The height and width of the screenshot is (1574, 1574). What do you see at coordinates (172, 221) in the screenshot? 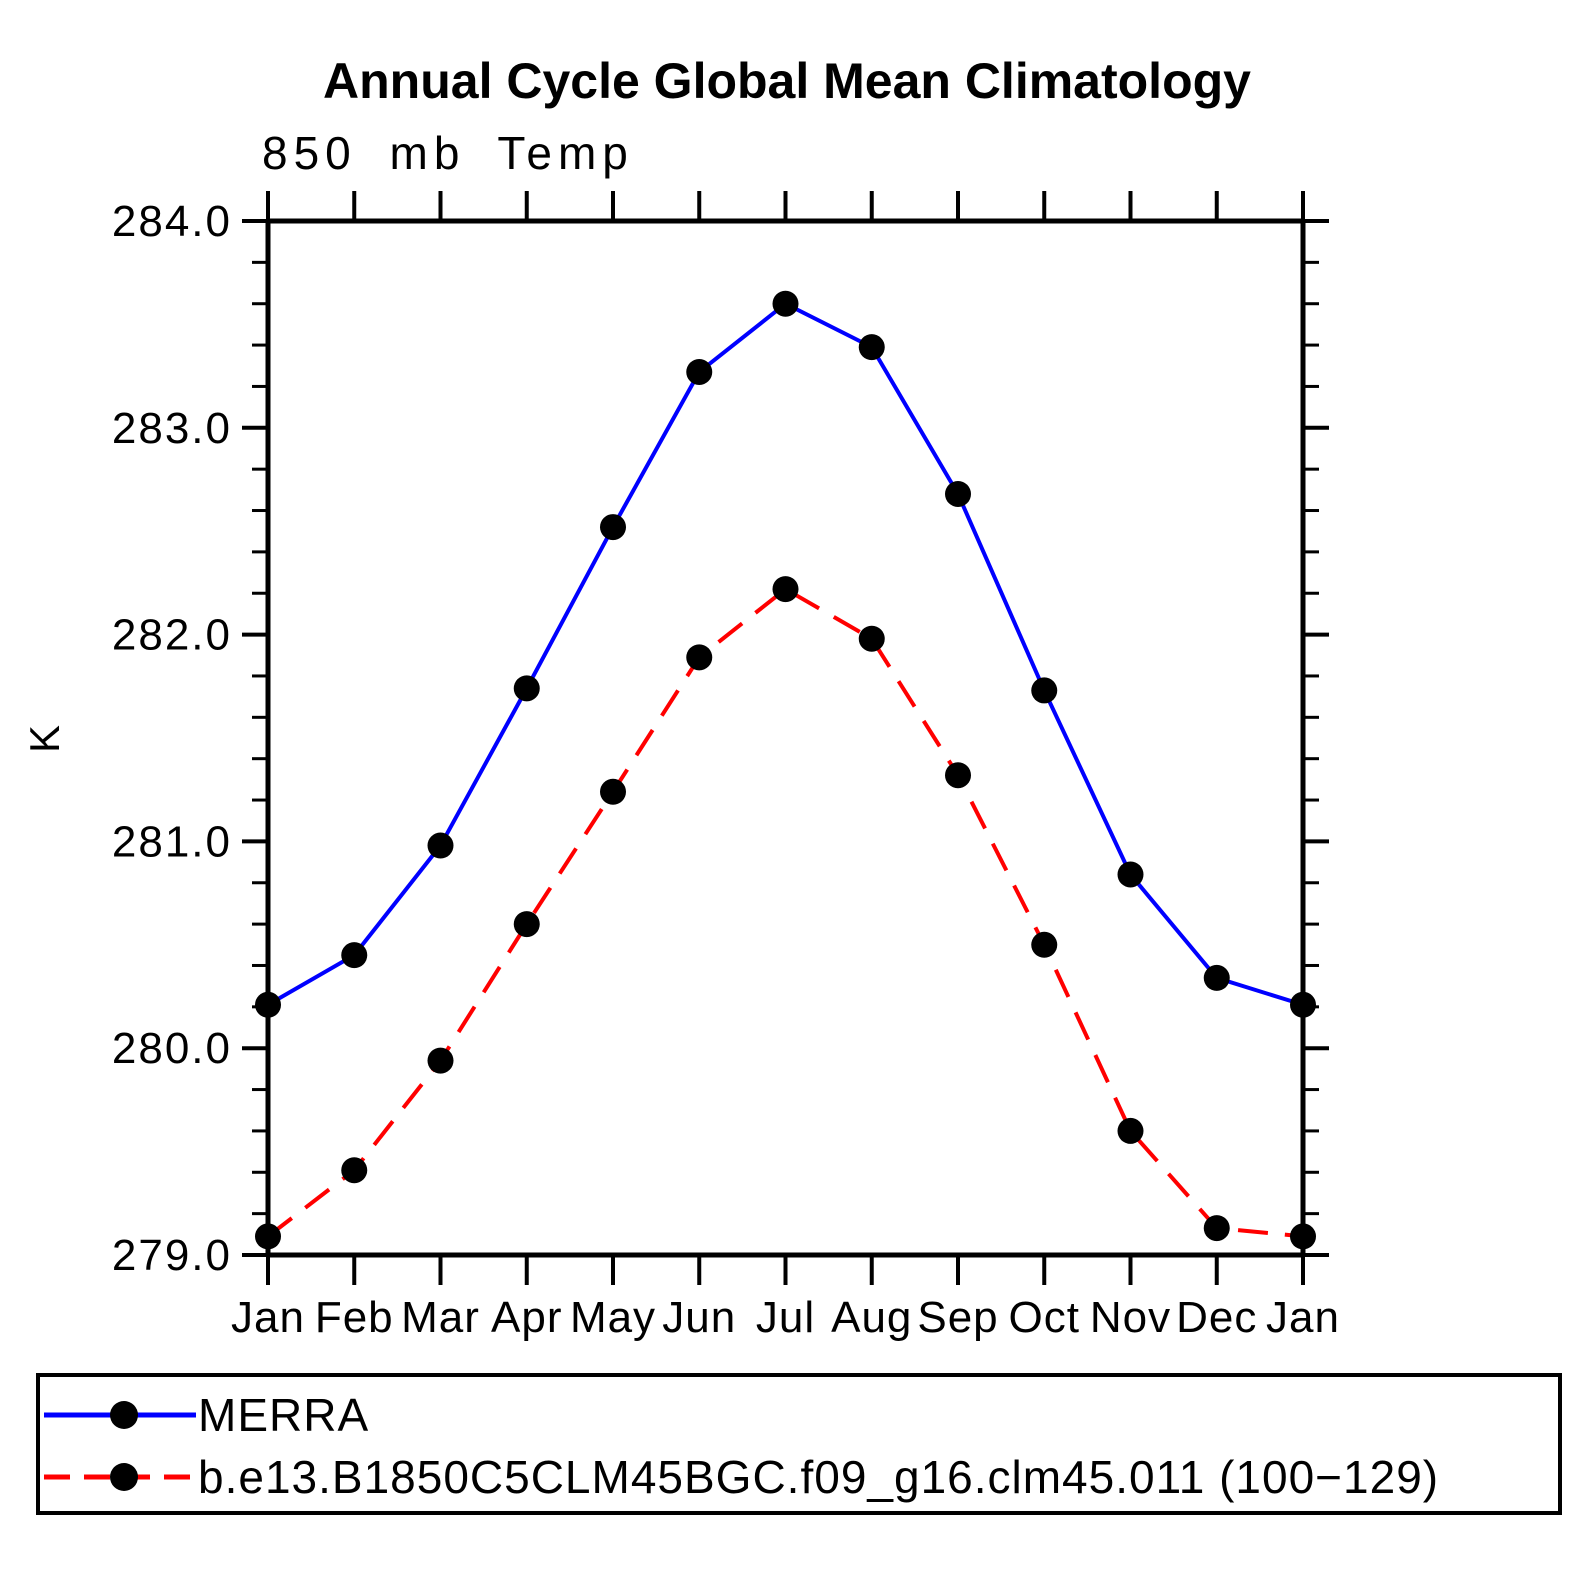
I see `y-tick-label: 284.0` at bounding box center [172, 221].